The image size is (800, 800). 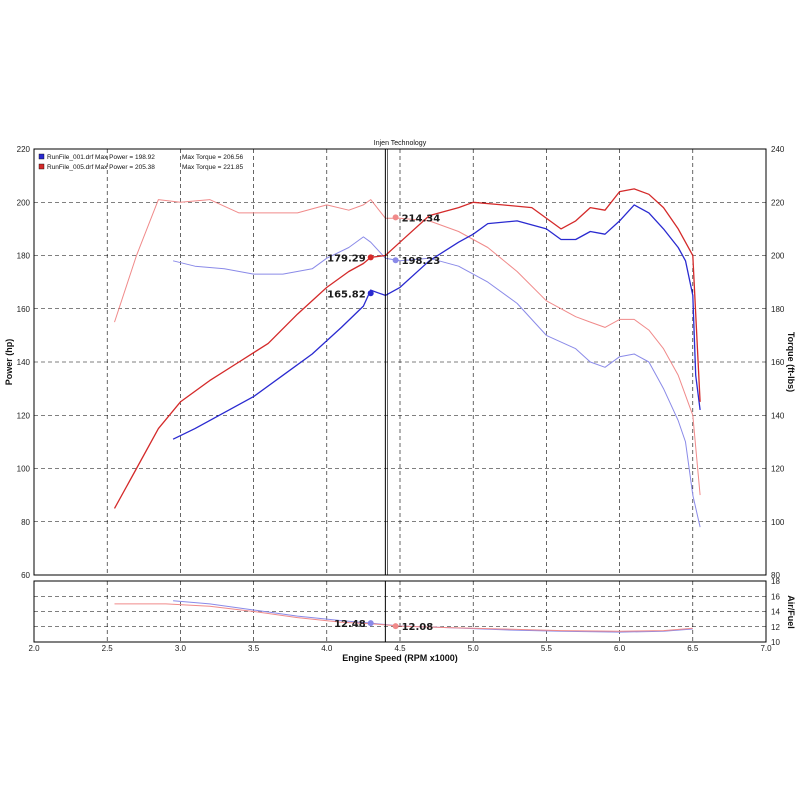 What do you see at coordinates (474, 648) in the screenshot?
I see `x-tick-label: 5.0` at bounding box center [474, 648].